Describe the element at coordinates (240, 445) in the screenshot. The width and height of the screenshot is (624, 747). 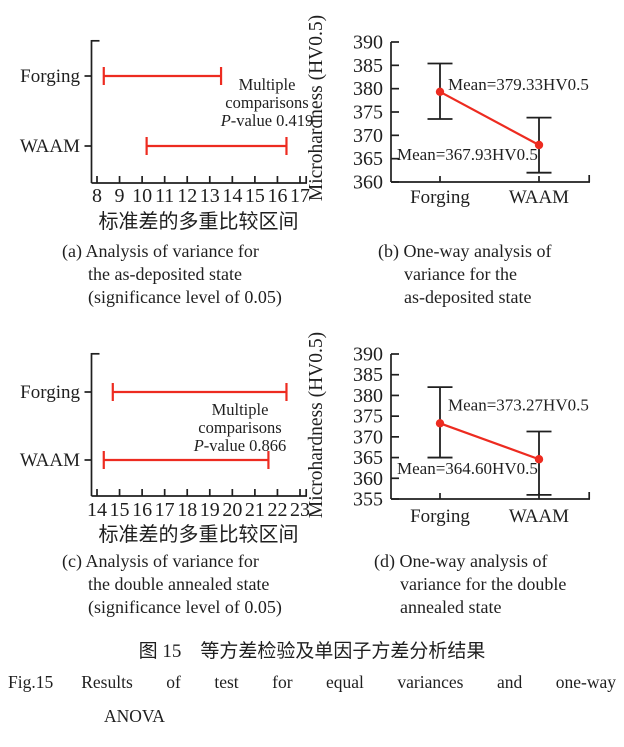
I see `p-value-annotation-line: P-value 0.866` at that location.